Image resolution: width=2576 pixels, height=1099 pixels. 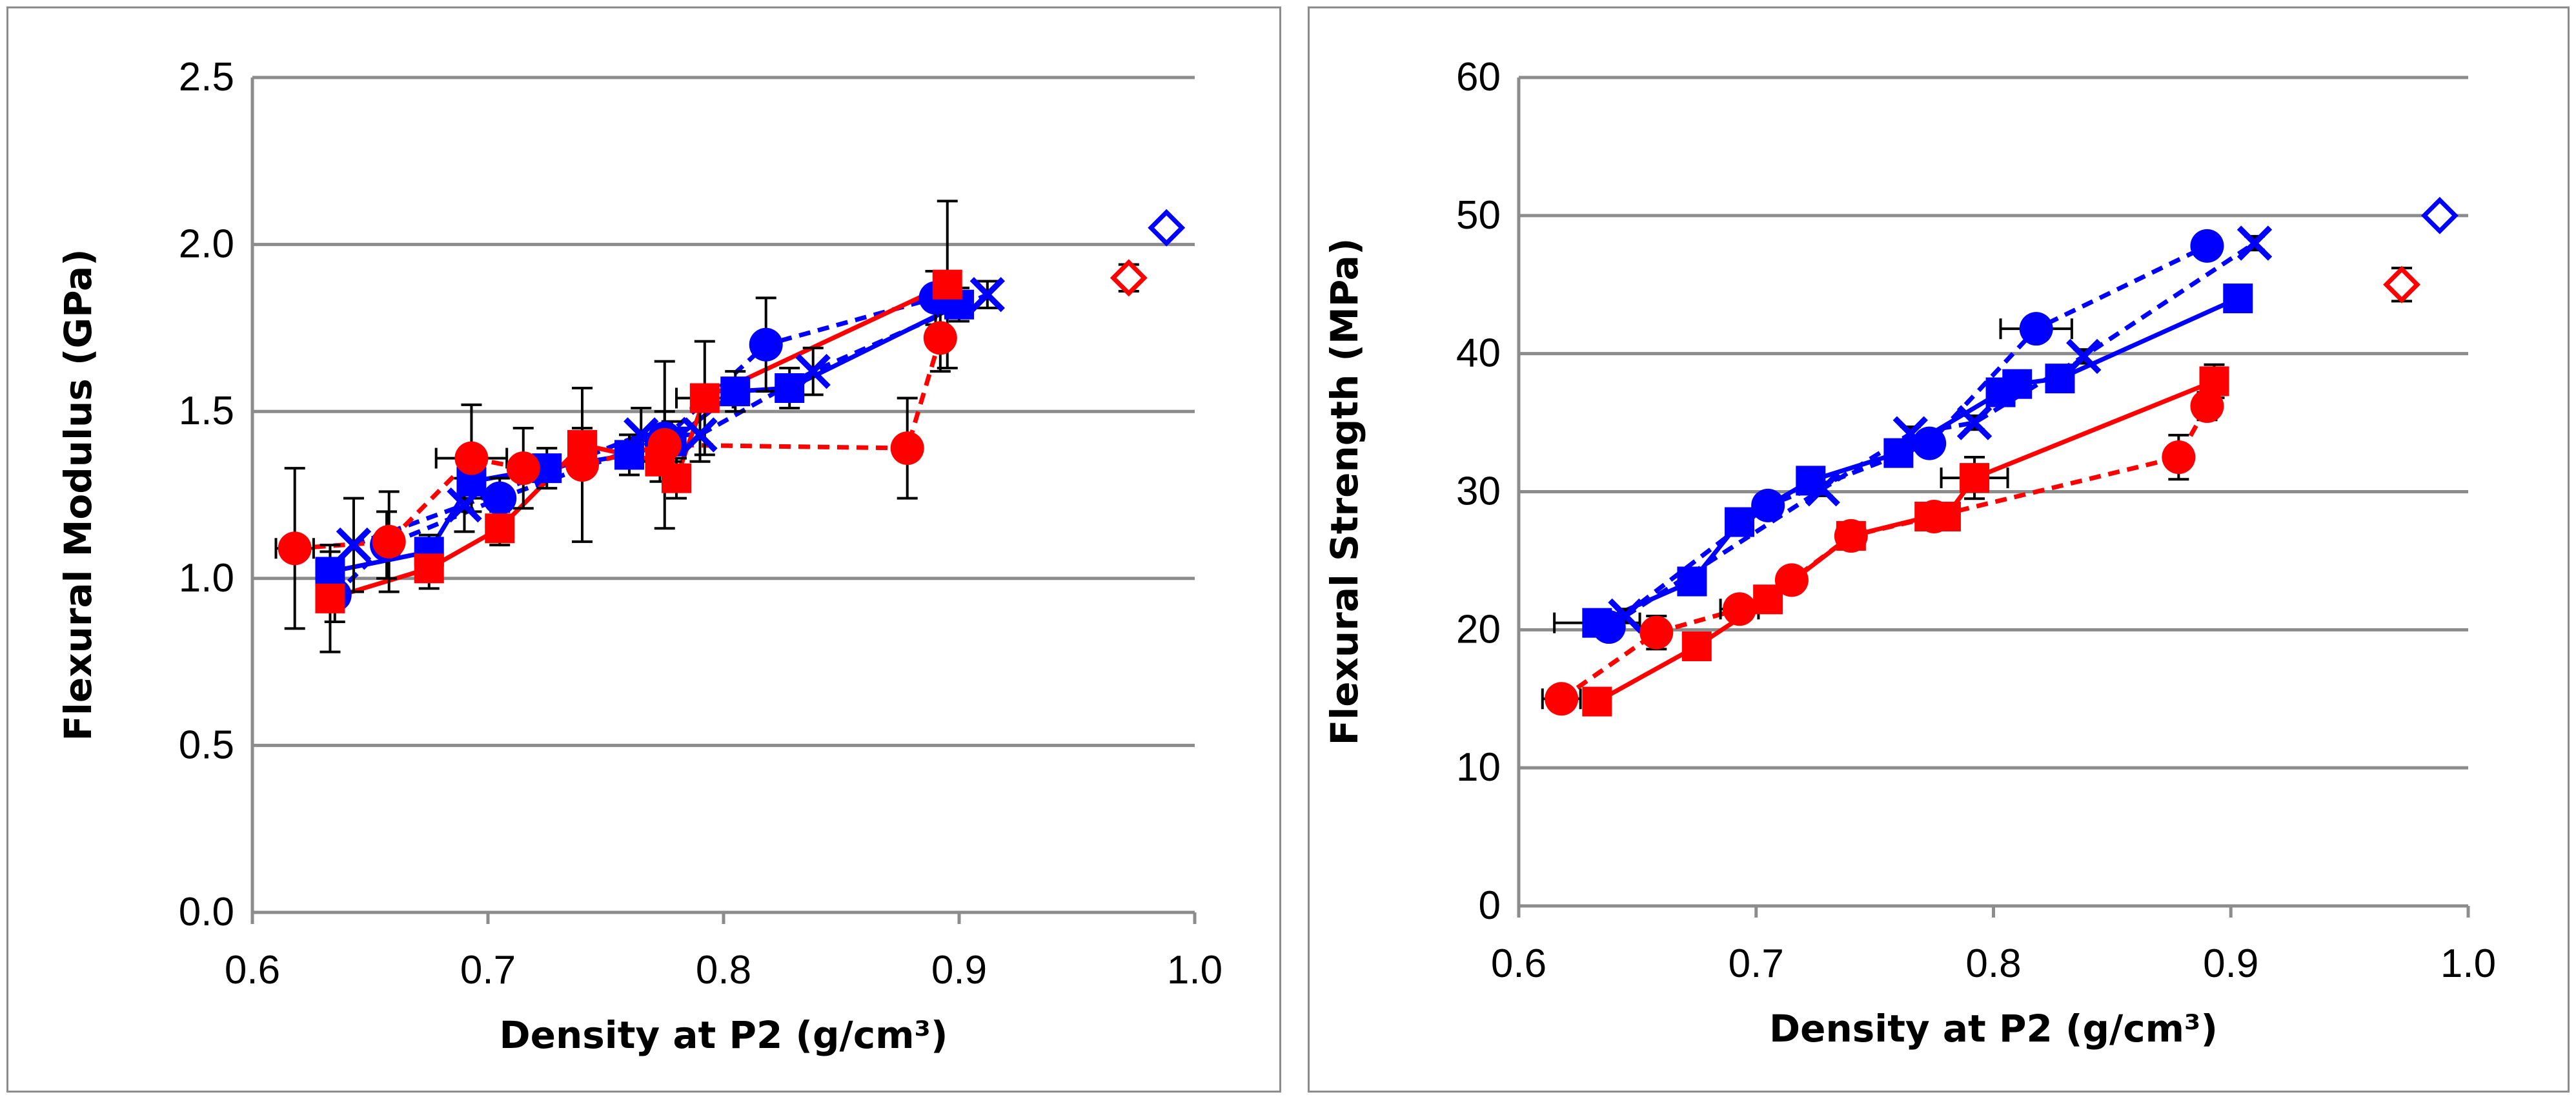 I want to click on modulus-x-tick-label: 0.6, so click(x=252, y=970).